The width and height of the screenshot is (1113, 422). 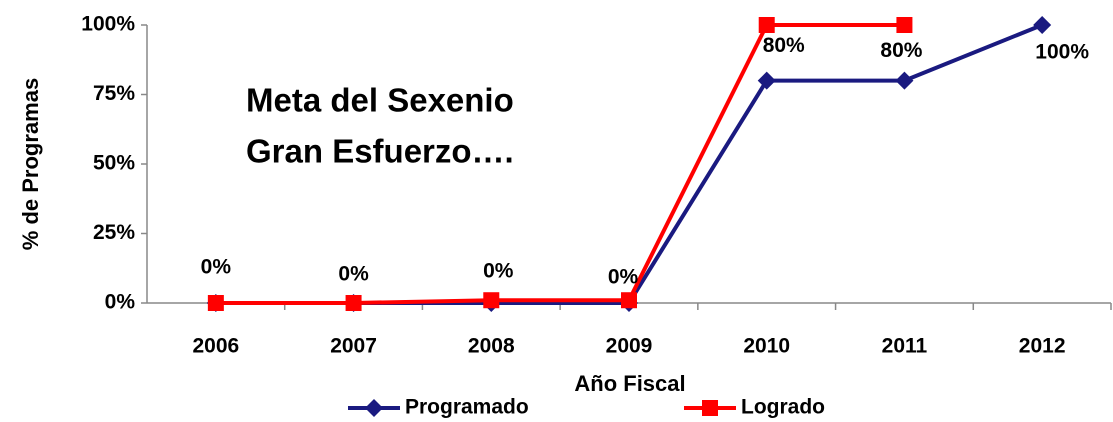 I want to click on y-tick-label: 75%, so click(x=114, y=93).